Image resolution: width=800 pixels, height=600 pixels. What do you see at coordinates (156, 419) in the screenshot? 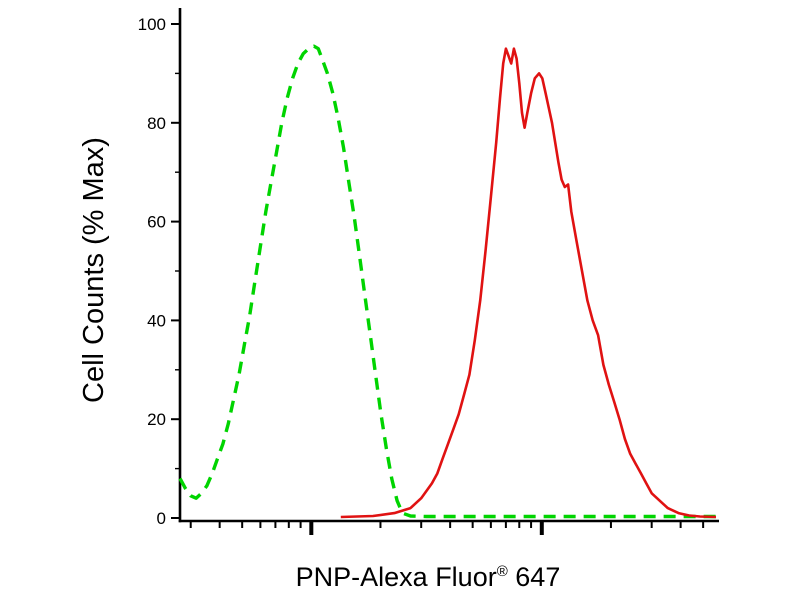
I see `y-tick-label: 20` at bounding box center [156, 419].